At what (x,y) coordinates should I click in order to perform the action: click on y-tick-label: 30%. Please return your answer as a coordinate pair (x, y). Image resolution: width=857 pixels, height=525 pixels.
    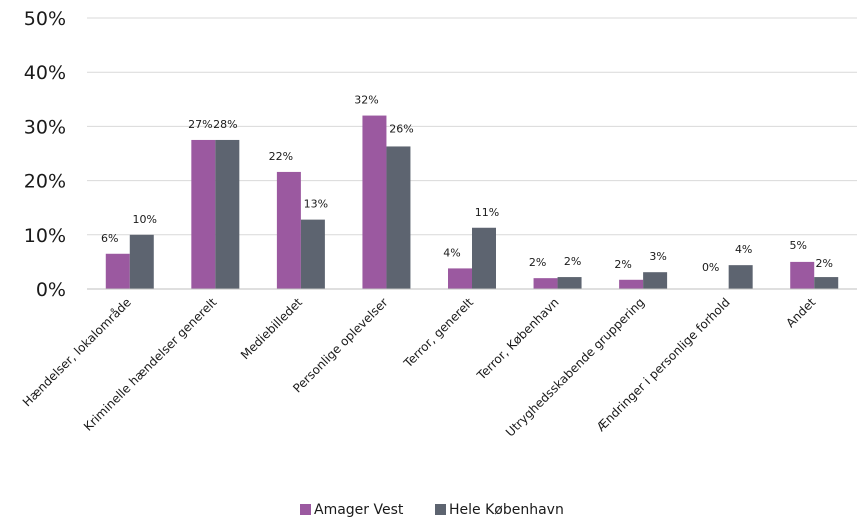
    Looking at the image, I should click on (45, 127).